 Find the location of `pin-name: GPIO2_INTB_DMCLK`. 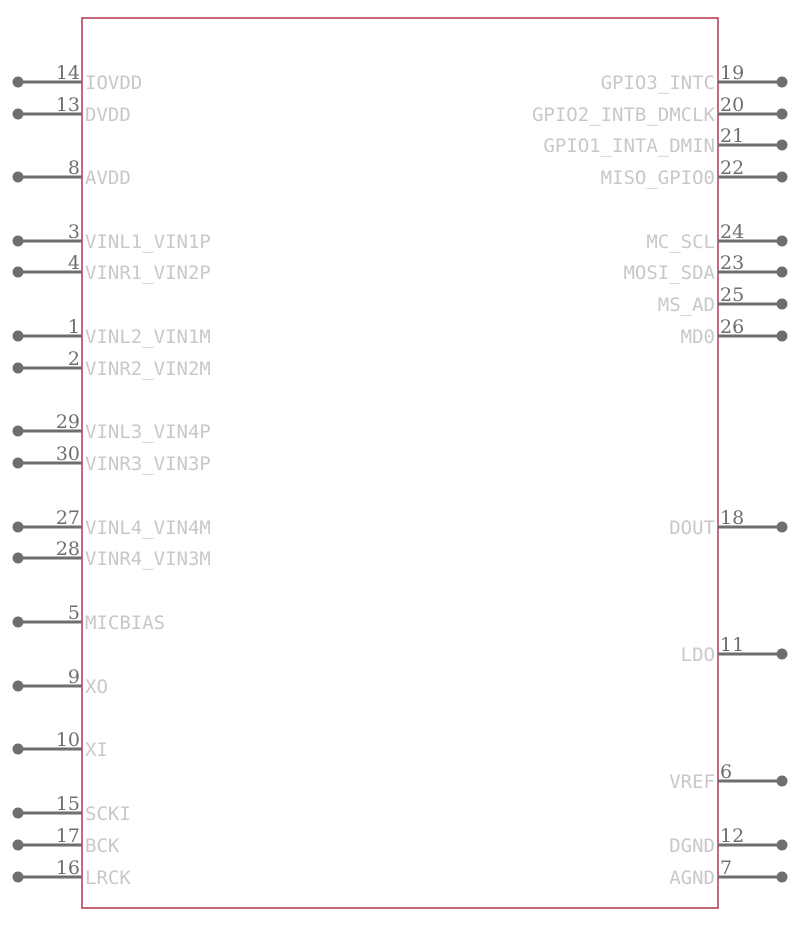

pin-name: GPIO2_INTB_DMCLK is located at coordinates (624, 115).